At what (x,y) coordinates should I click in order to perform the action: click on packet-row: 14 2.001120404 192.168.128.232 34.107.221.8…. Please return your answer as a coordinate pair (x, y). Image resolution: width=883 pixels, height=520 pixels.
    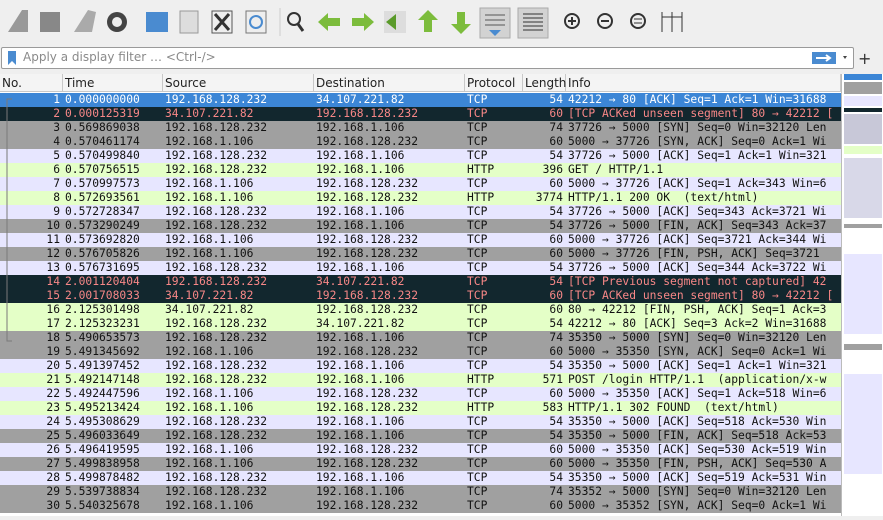
    Looking at the image, I should click on (420, 282).